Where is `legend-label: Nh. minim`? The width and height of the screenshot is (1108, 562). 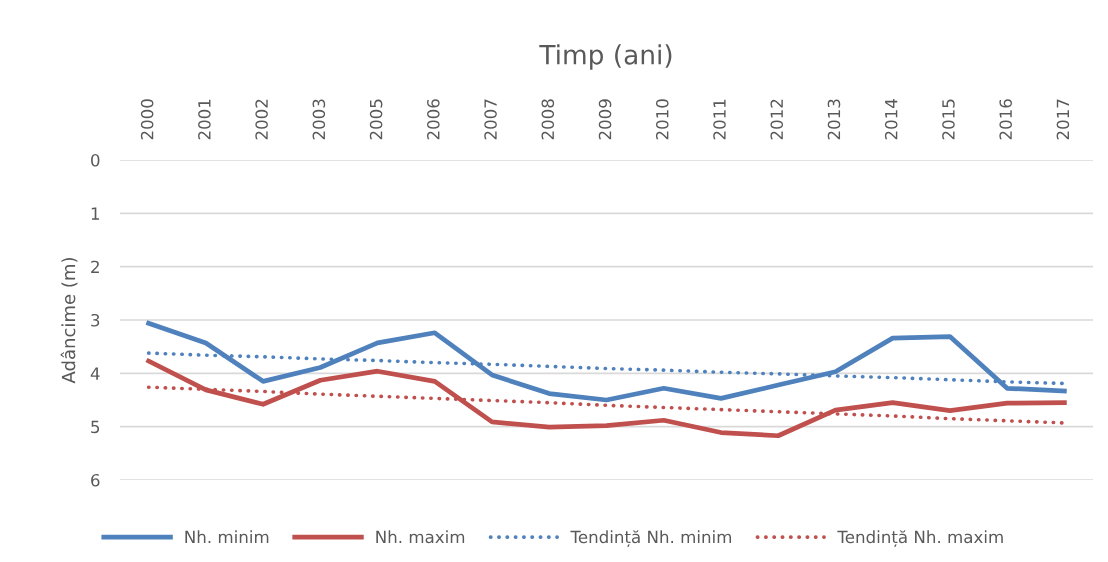 legend-label: Nh. minim is located at coordinates (227, 536).